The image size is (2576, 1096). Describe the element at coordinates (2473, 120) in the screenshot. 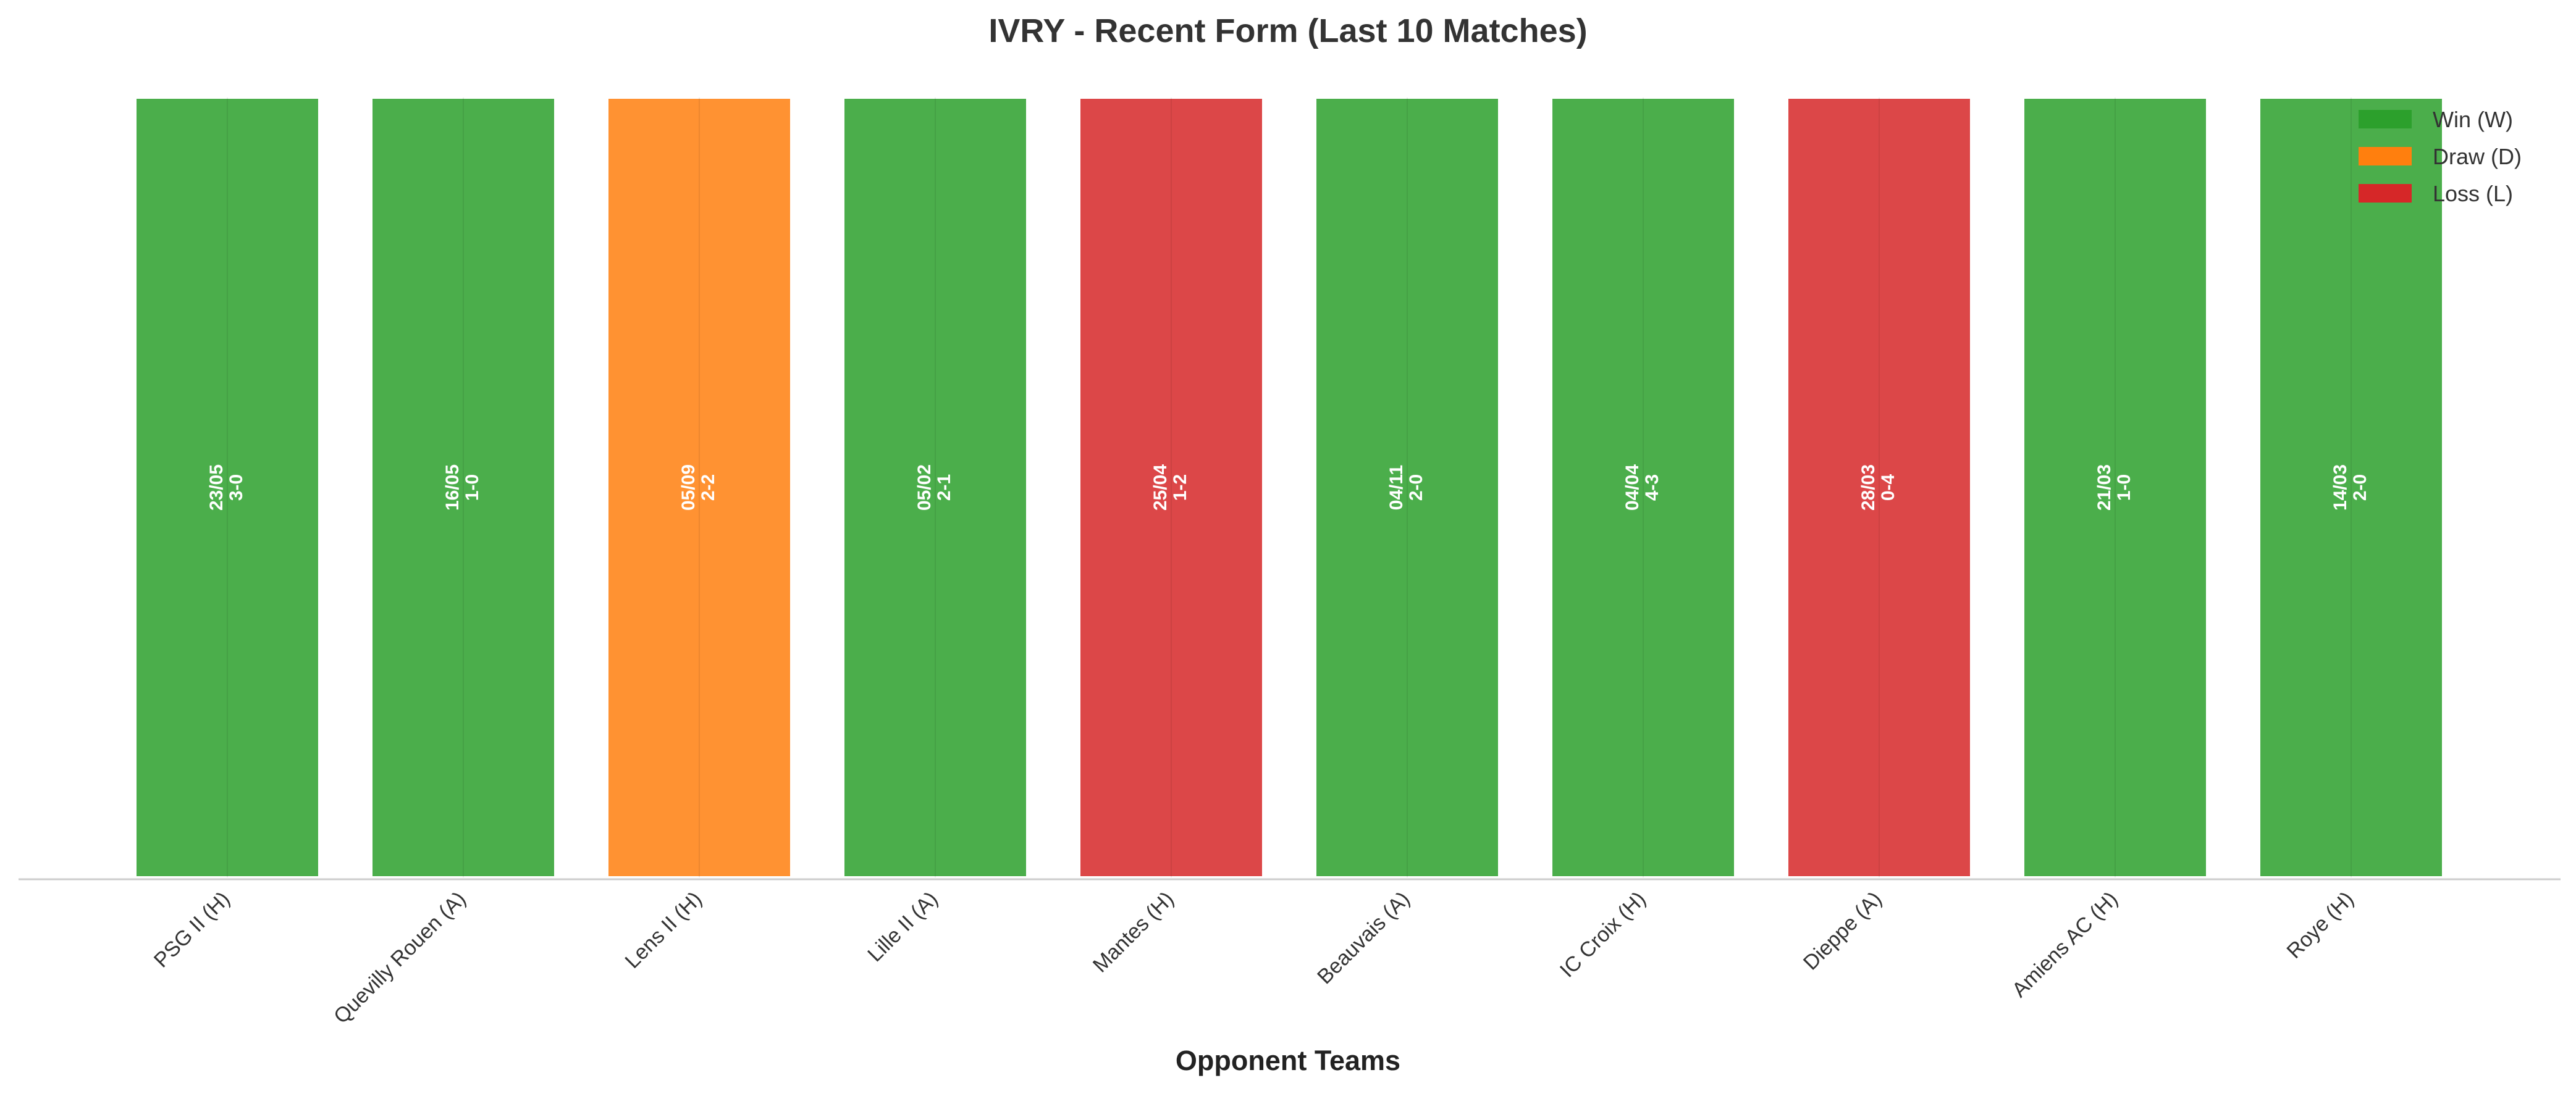

I see `legend-label-w: Win (W)` at that location.